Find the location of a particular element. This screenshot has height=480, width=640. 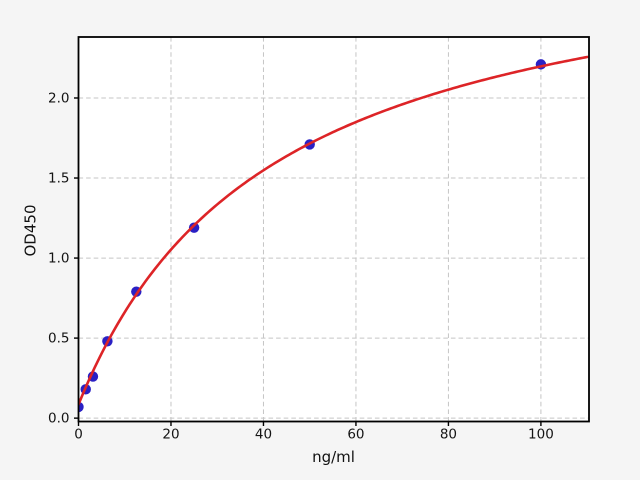

x-tick-label: 100 is located at coordinates (541, 435).